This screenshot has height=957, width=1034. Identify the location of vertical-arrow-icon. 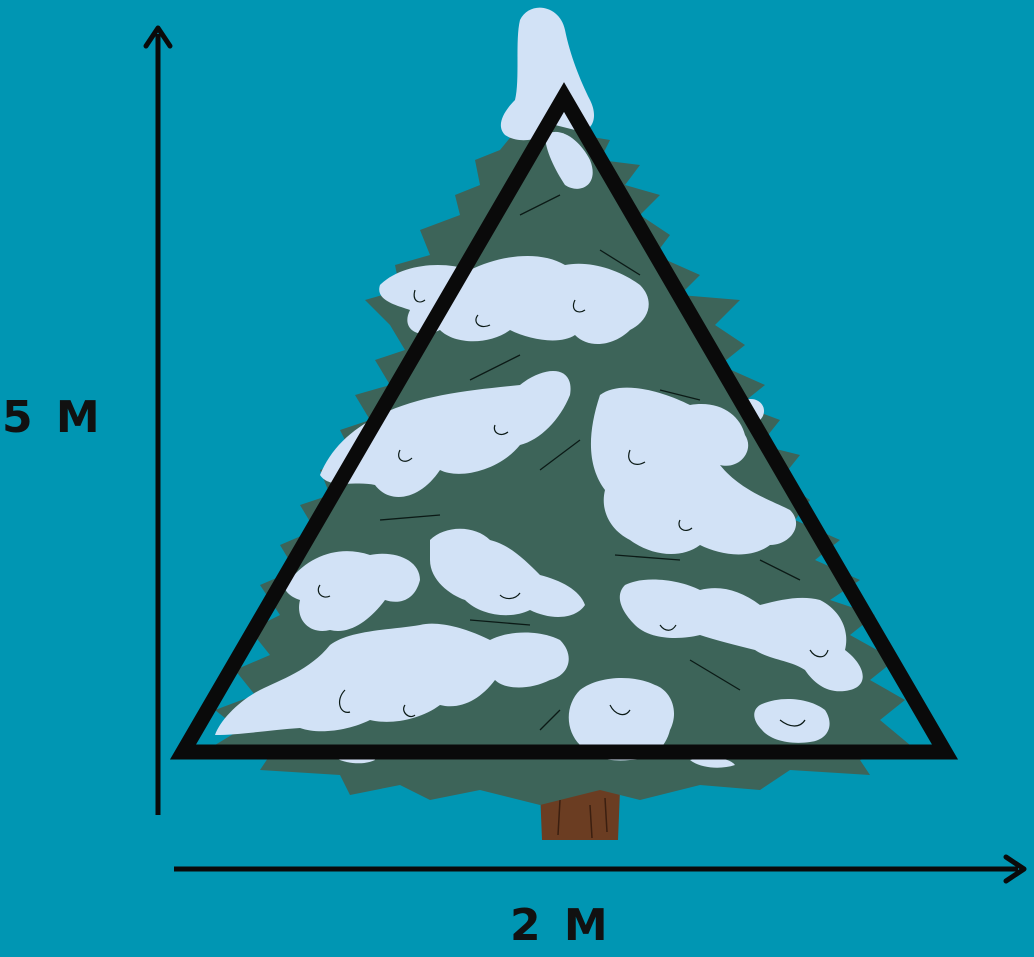
(158, 420).